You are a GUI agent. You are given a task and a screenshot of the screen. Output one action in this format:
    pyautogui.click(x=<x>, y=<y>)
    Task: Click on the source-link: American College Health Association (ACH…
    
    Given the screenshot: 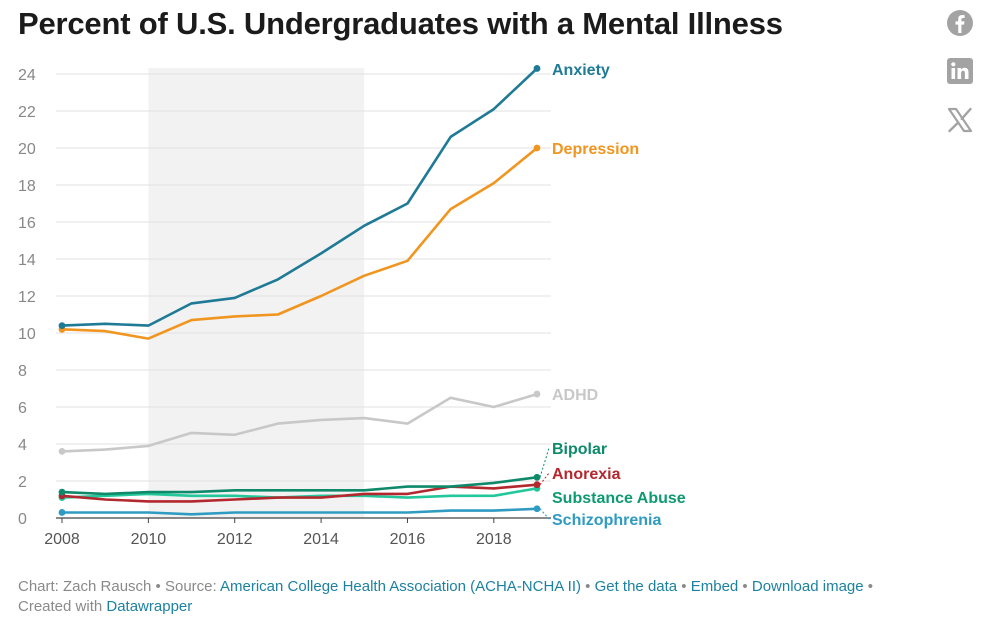 What is the action you would take?
    pyautogui.click(x=400, y=586)
    